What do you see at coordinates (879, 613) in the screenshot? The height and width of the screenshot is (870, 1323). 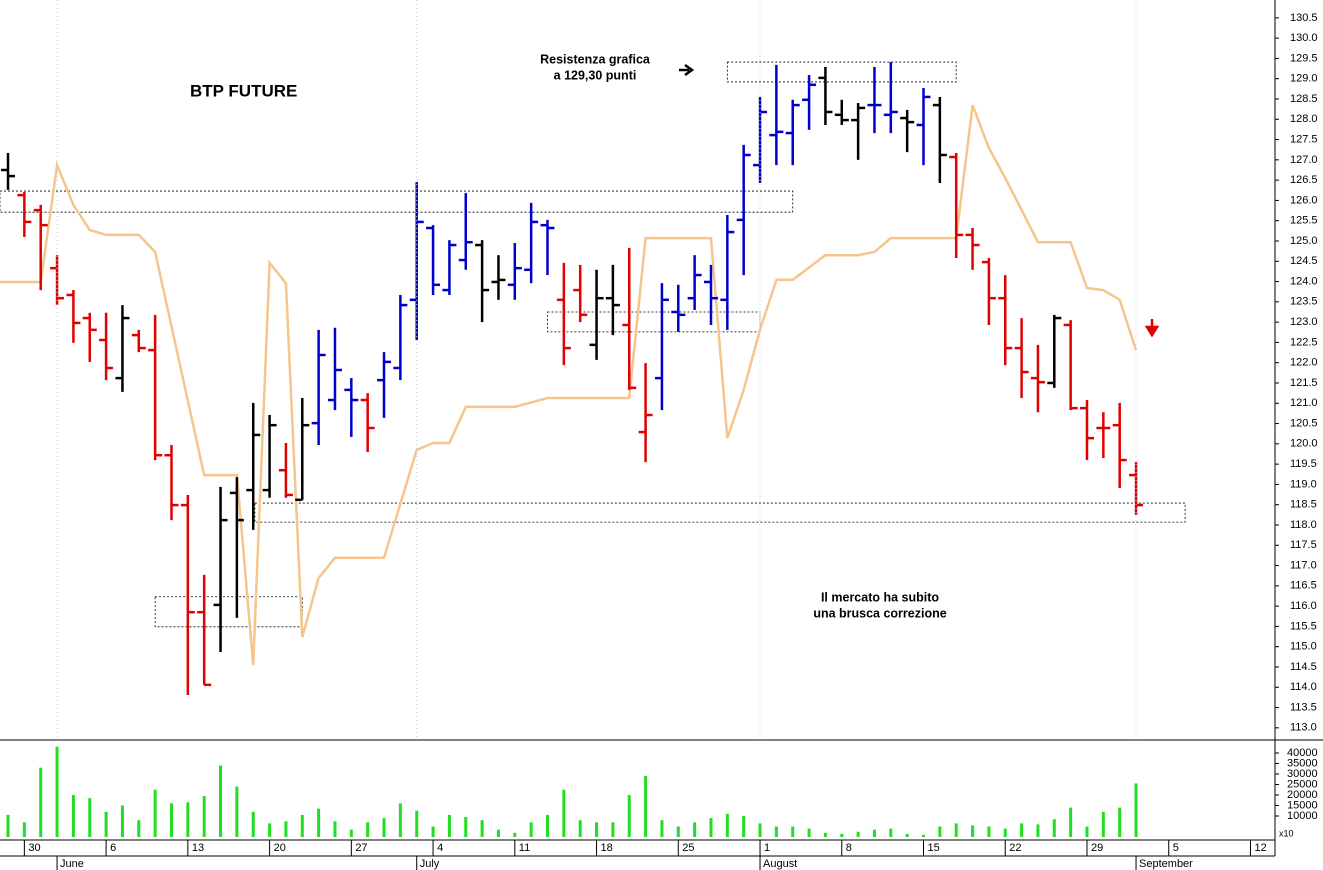 I see `annotation: una brusca correzione` at bounding box center [879, 613].